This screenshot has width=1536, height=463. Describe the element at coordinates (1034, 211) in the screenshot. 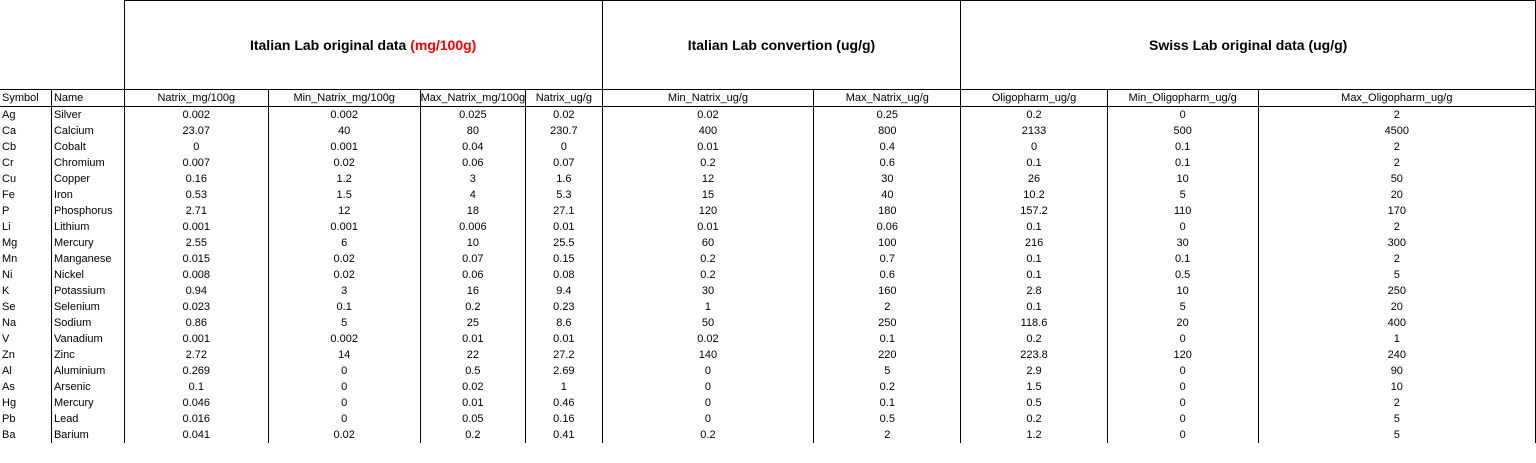

I see `cell-oligopharm-ug-g: 157.2` at that location.